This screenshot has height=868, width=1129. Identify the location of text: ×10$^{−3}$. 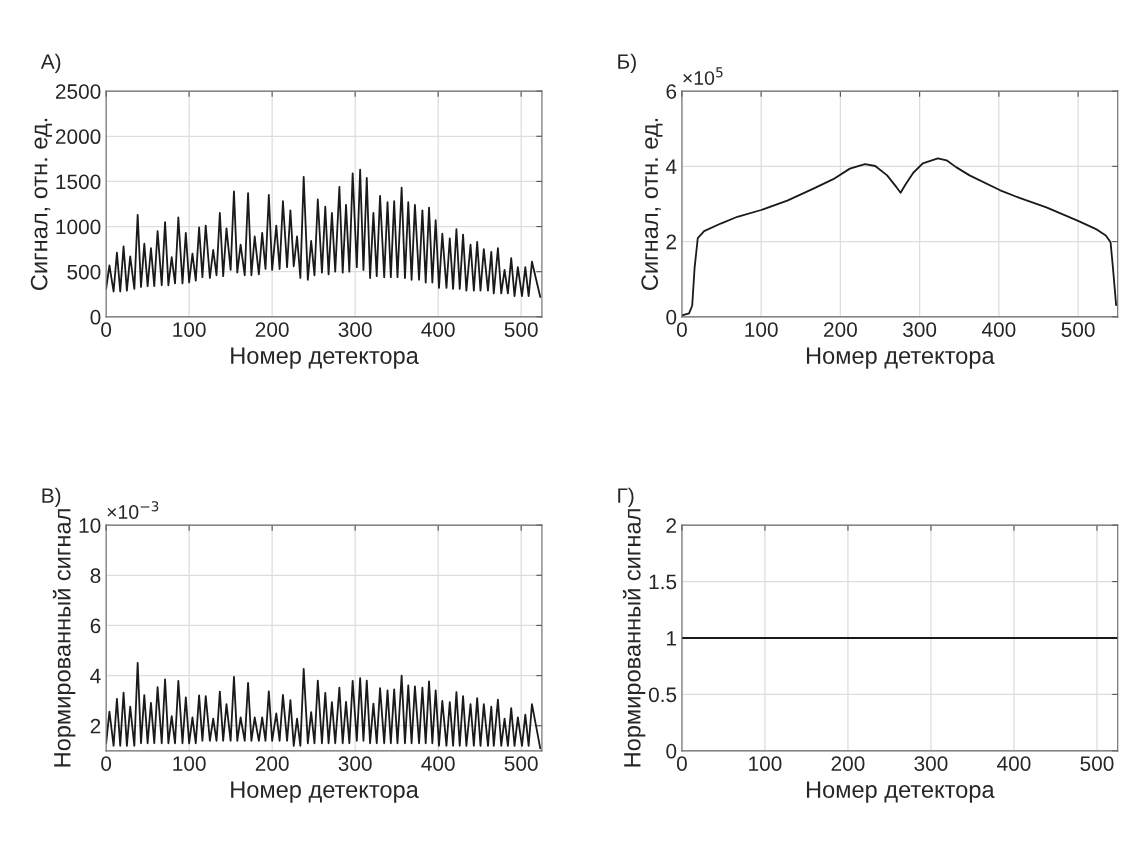
(133, 510).